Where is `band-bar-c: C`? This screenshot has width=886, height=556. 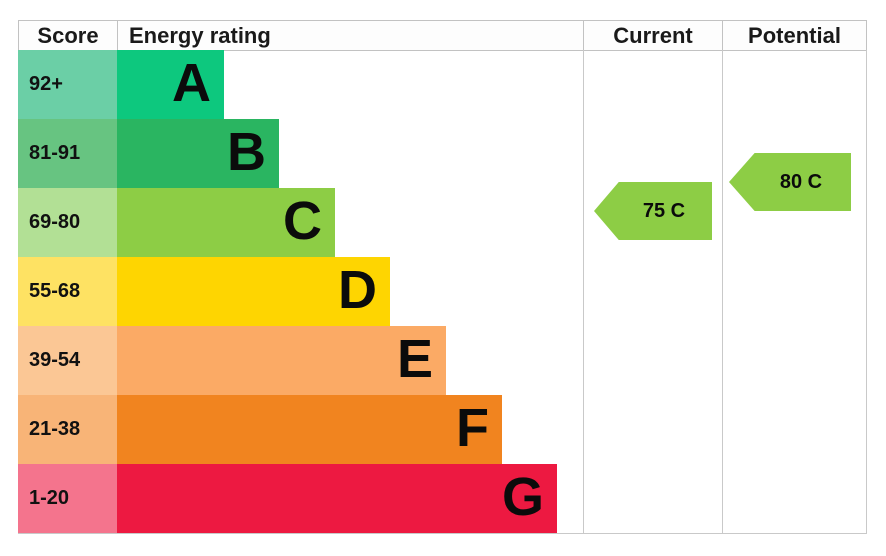
band-bar-c: C is located at coordinates (226, 222).